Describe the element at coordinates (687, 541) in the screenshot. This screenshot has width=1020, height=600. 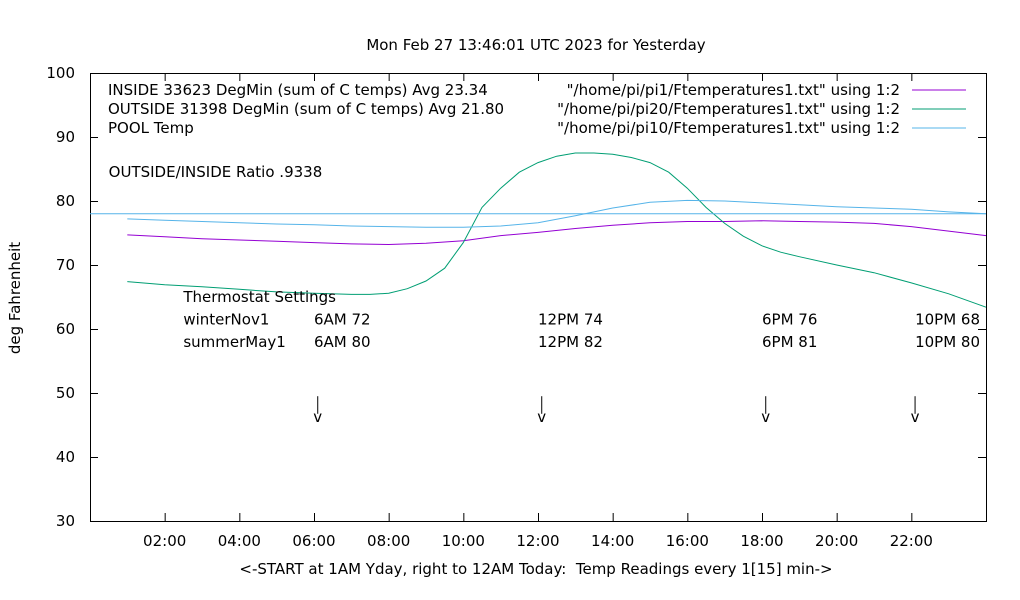
I see `x-tick-label: 16:00` at that location.